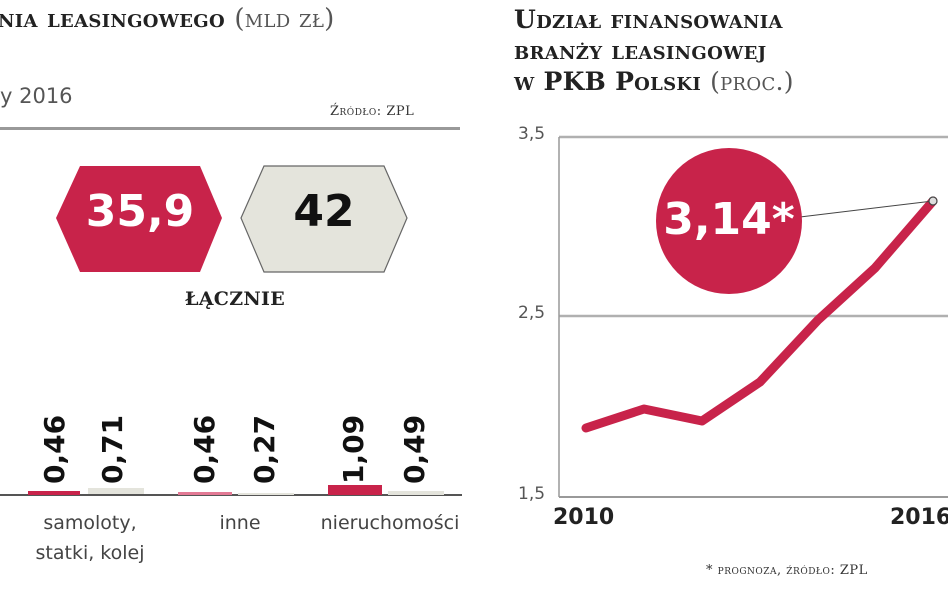 The width and height of the screenshot is (948, 593). What do you see at coordinates (116, 491) in the screenshot?
I see `bar-b-samoloty` at bounding box center [116, 491].